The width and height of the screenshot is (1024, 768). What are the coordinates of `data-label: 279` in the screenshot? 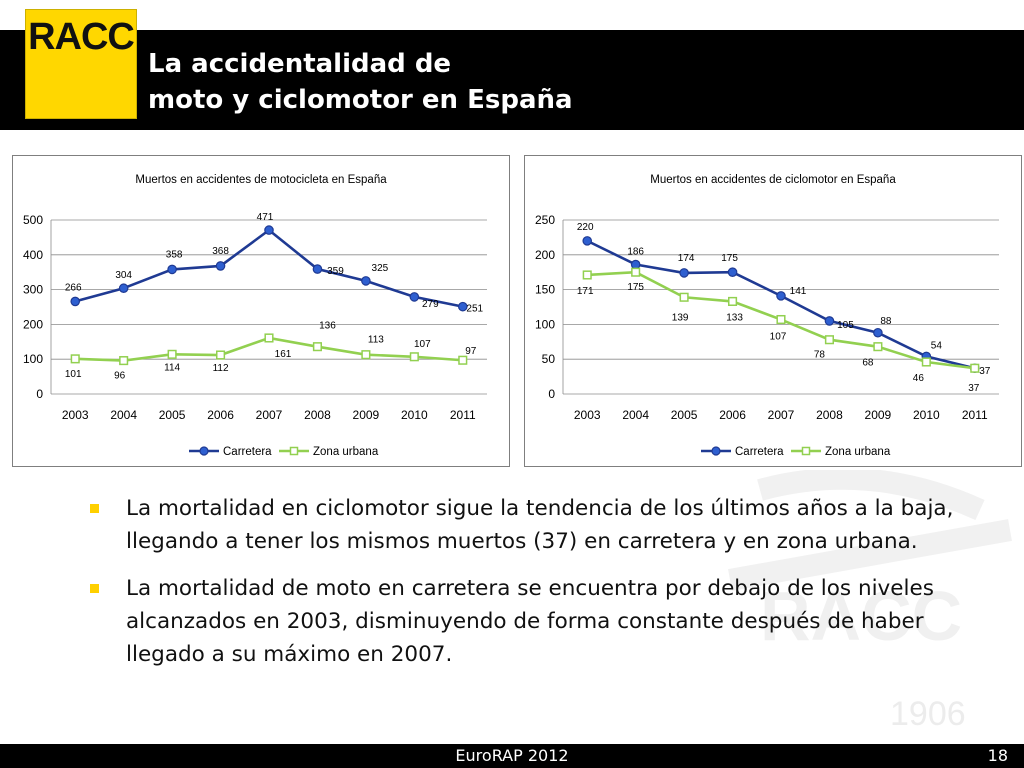 It's located at (430, 304).